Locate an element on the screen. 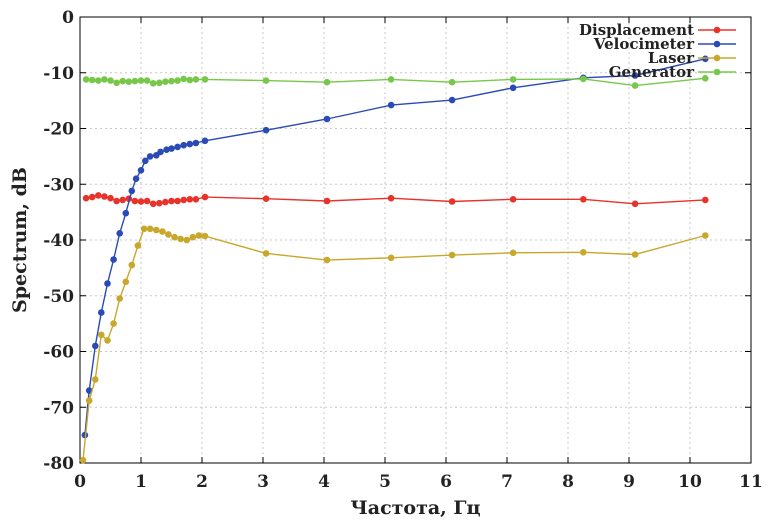 This screenshot has width=768, height=525. series-displacement is located at coordinates (395, 200).